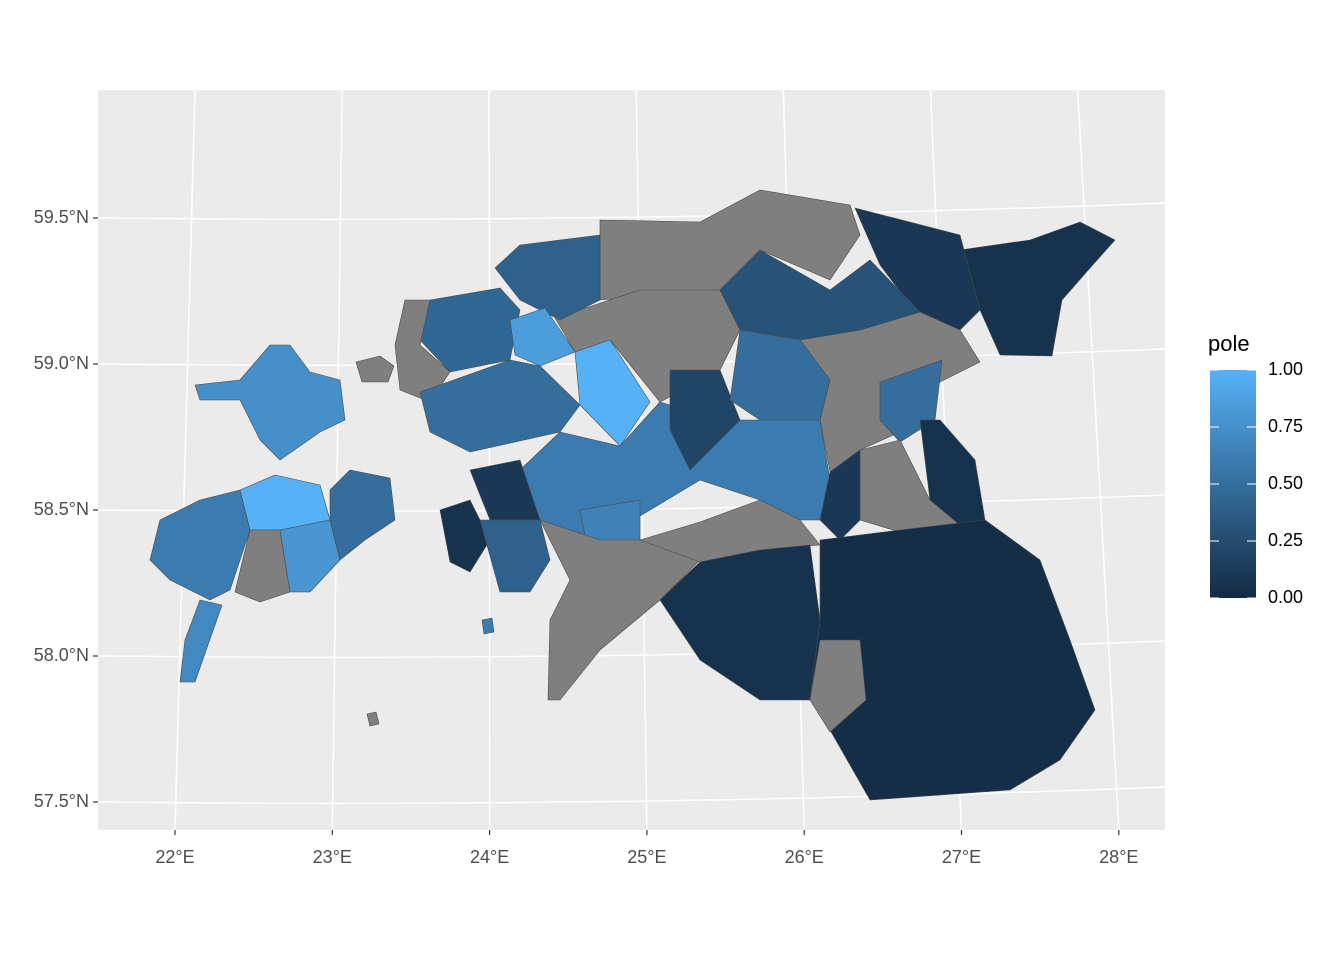 This screenshot has width=1344, height=960. What do you see at coordinates (1255, 469) in the screenshot?
I see `legend: pole 0.00 0.25 0.50 0.75 1.00` at bounding box center [1255, 469].